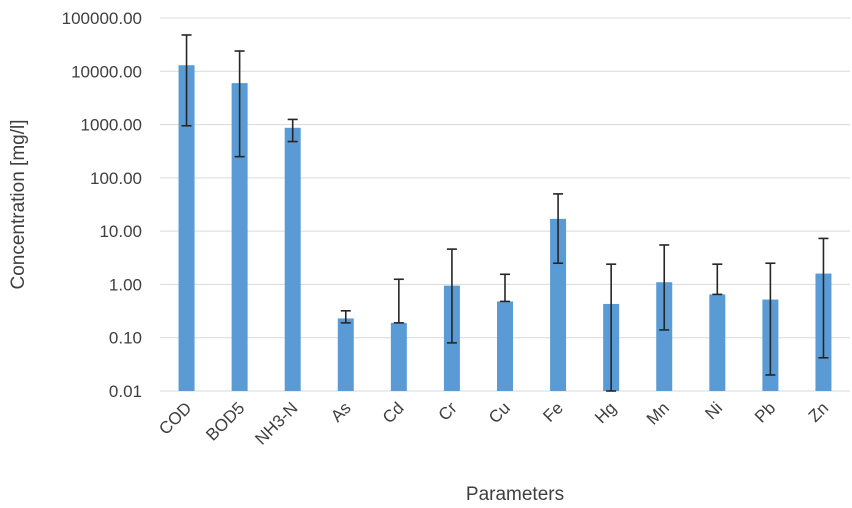 Image resolution: width=852 pixels, height=508 pixels. What do you see at coordinates (823, 298) in the screenshot?
I see `error-bar-zn` at bounding box center [823, 298].